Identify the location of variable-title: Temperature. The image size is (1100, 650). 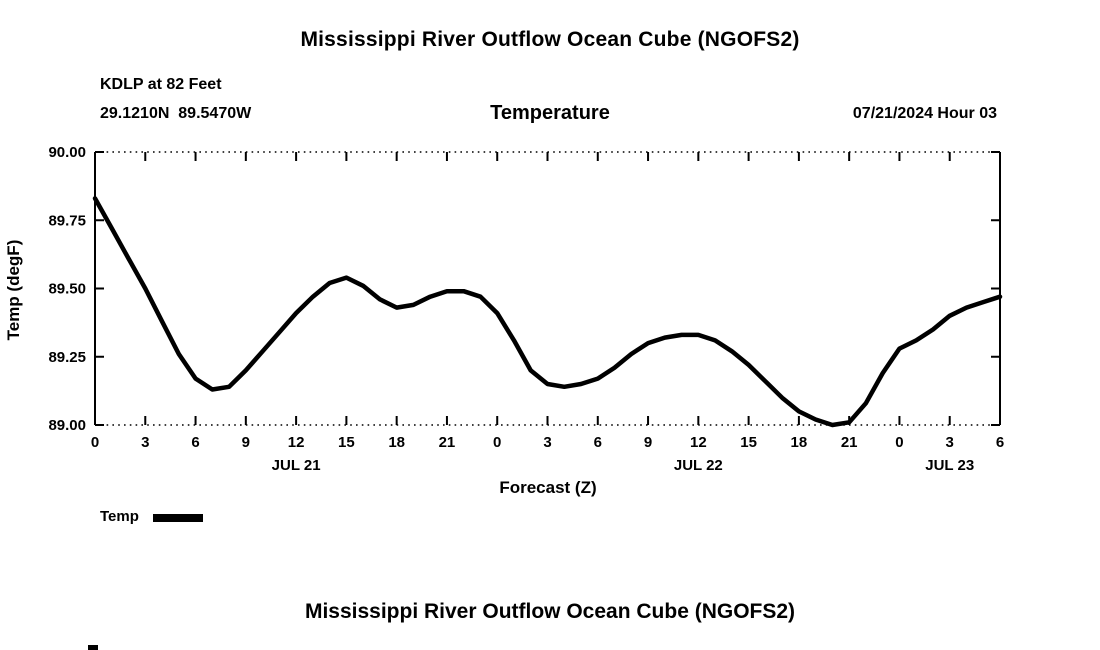
(550, 113).